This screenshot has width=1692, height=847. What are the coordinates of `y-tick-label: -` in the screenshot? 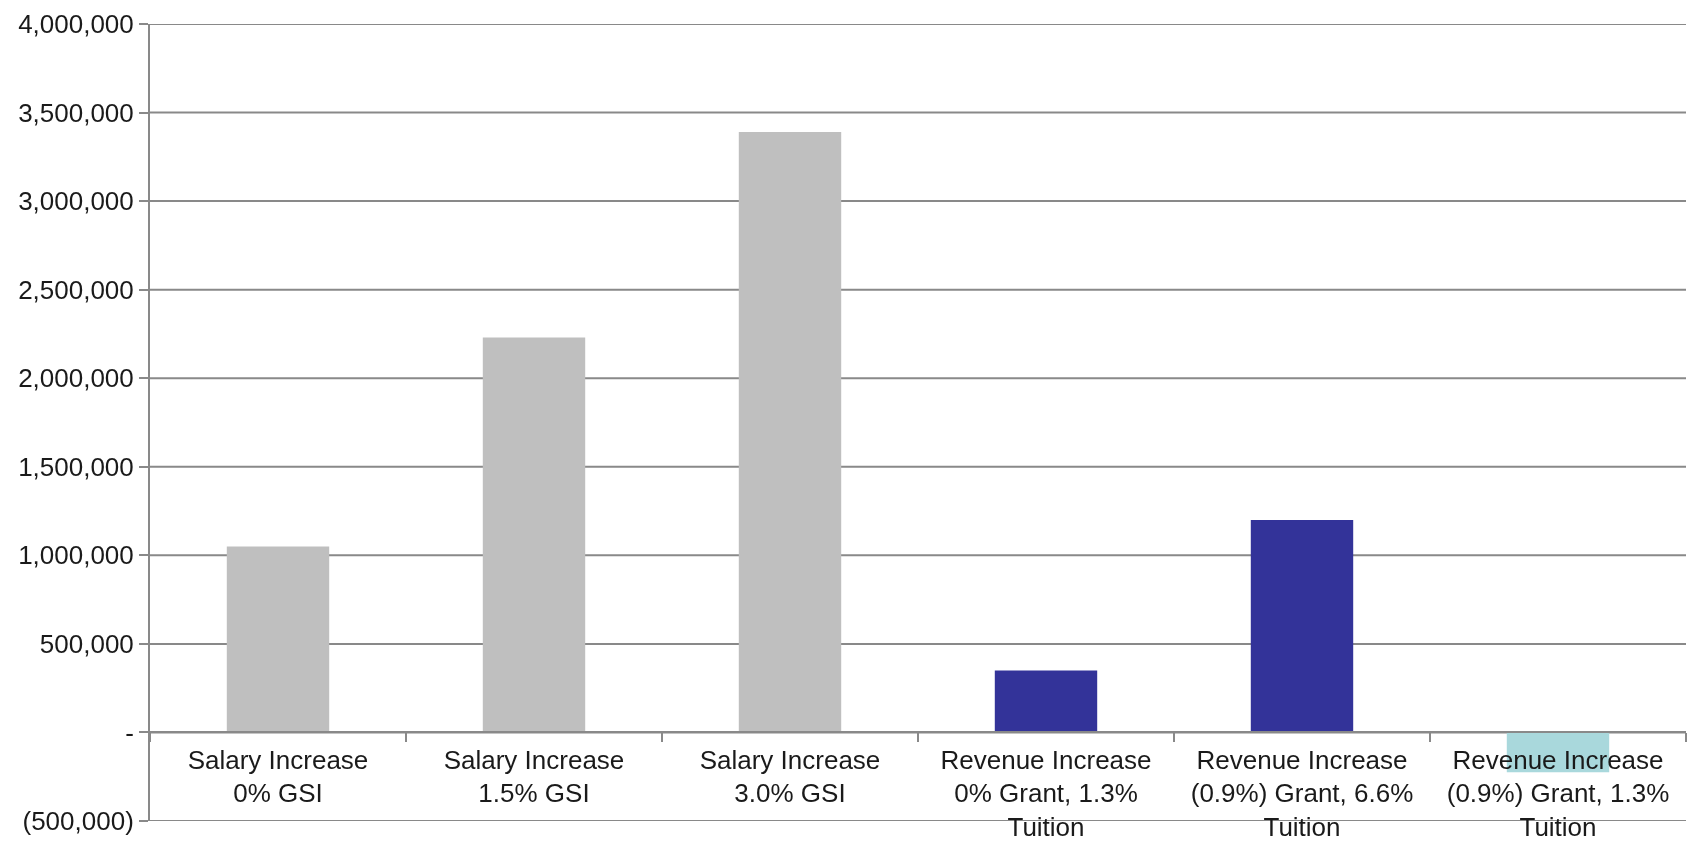 It's located at (129, 732).